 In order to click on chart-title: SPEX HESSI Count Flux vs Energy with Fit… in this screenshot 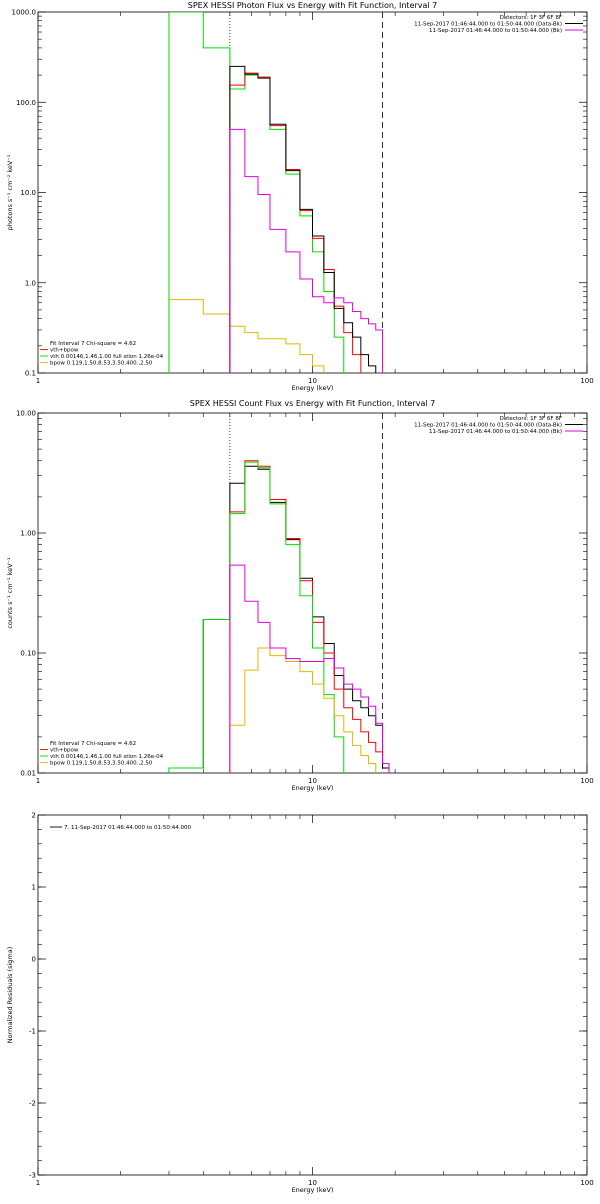, I will do `click(312, 403)`.